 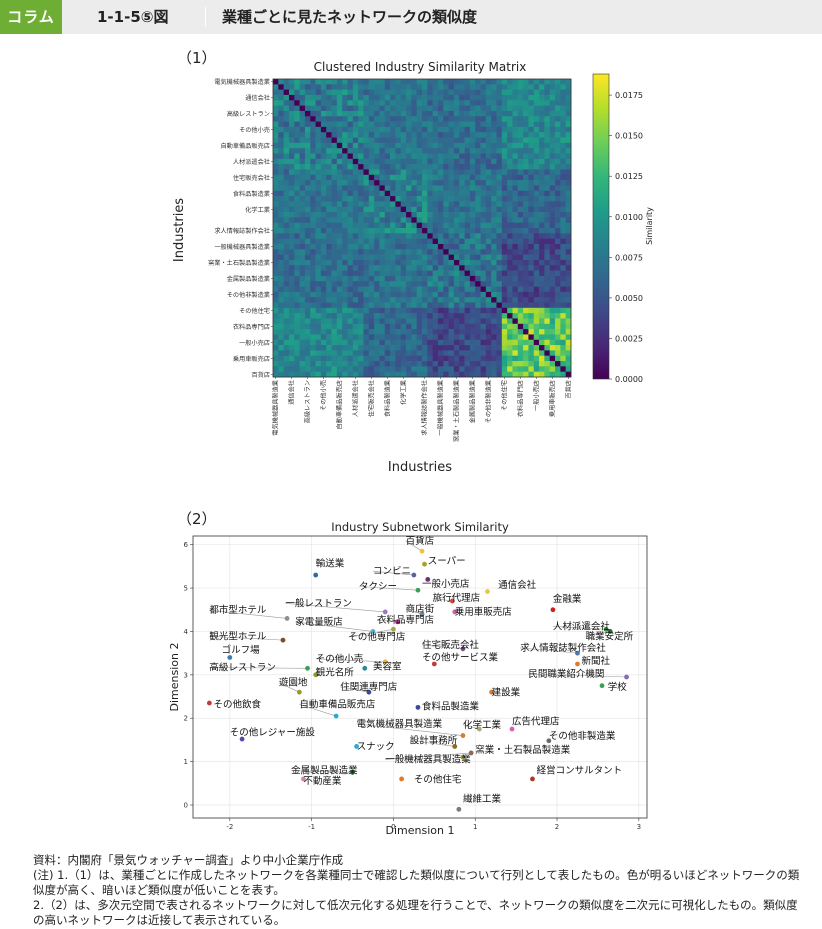 I want to click on colorbar-tick-label: 0.0025, so click(x=629, y=338).